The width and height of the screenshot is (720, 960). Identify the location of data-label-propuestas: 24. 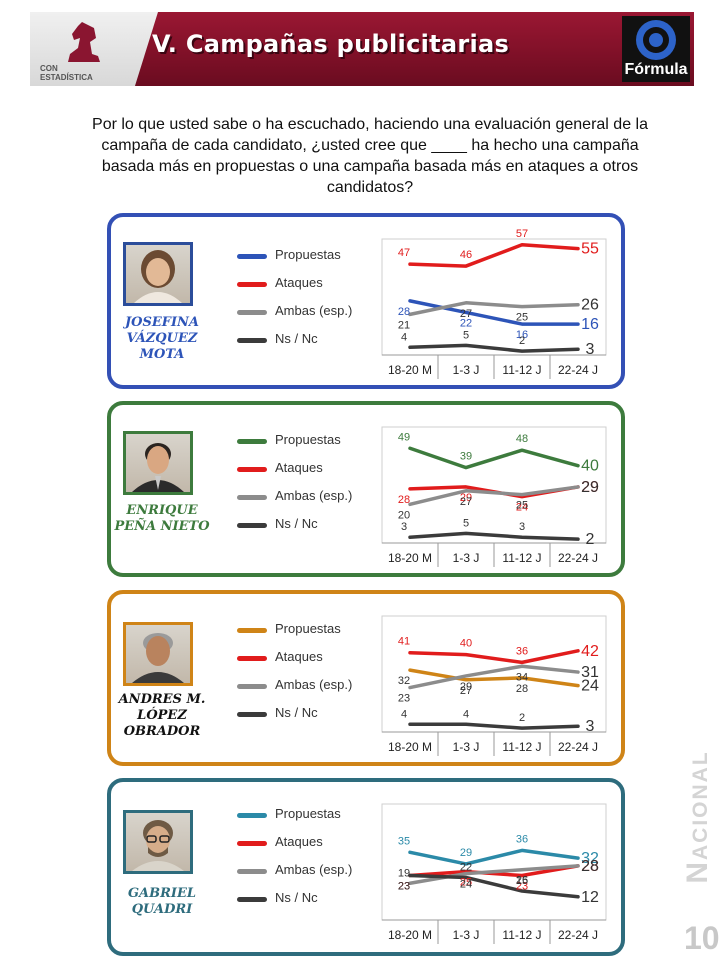
(590, 686).